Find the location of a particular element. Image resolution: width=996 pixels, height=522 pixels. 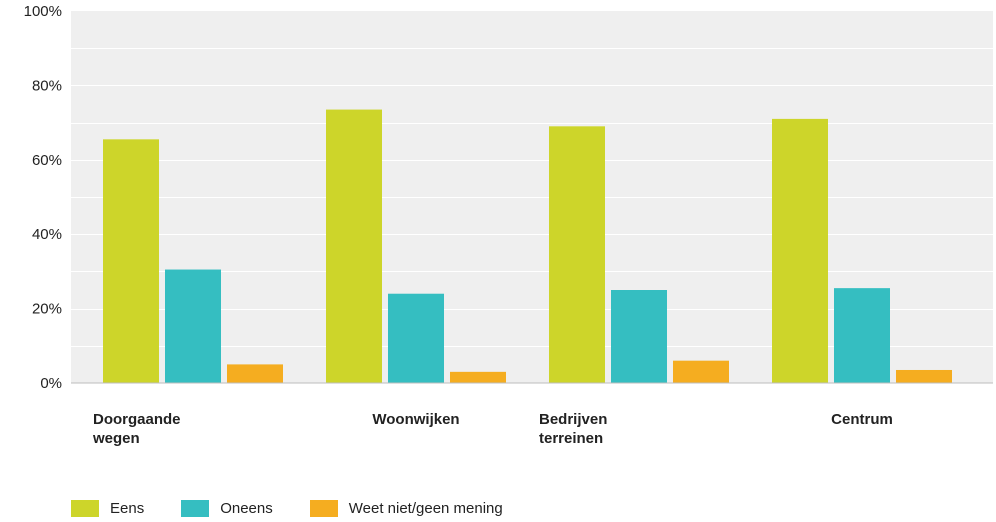

category-label: Woonwijken is located at coordinates (415, 419).